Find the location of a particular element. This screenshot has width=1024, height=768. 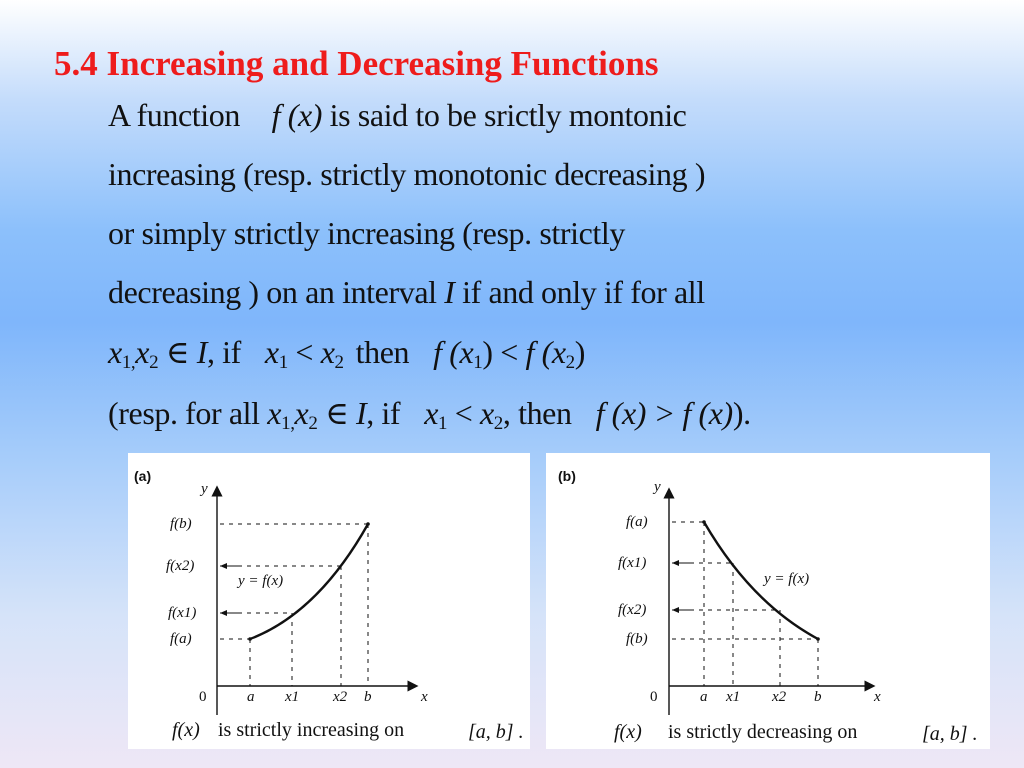

line5-bs: 2 is located at coordinates (339, 362).